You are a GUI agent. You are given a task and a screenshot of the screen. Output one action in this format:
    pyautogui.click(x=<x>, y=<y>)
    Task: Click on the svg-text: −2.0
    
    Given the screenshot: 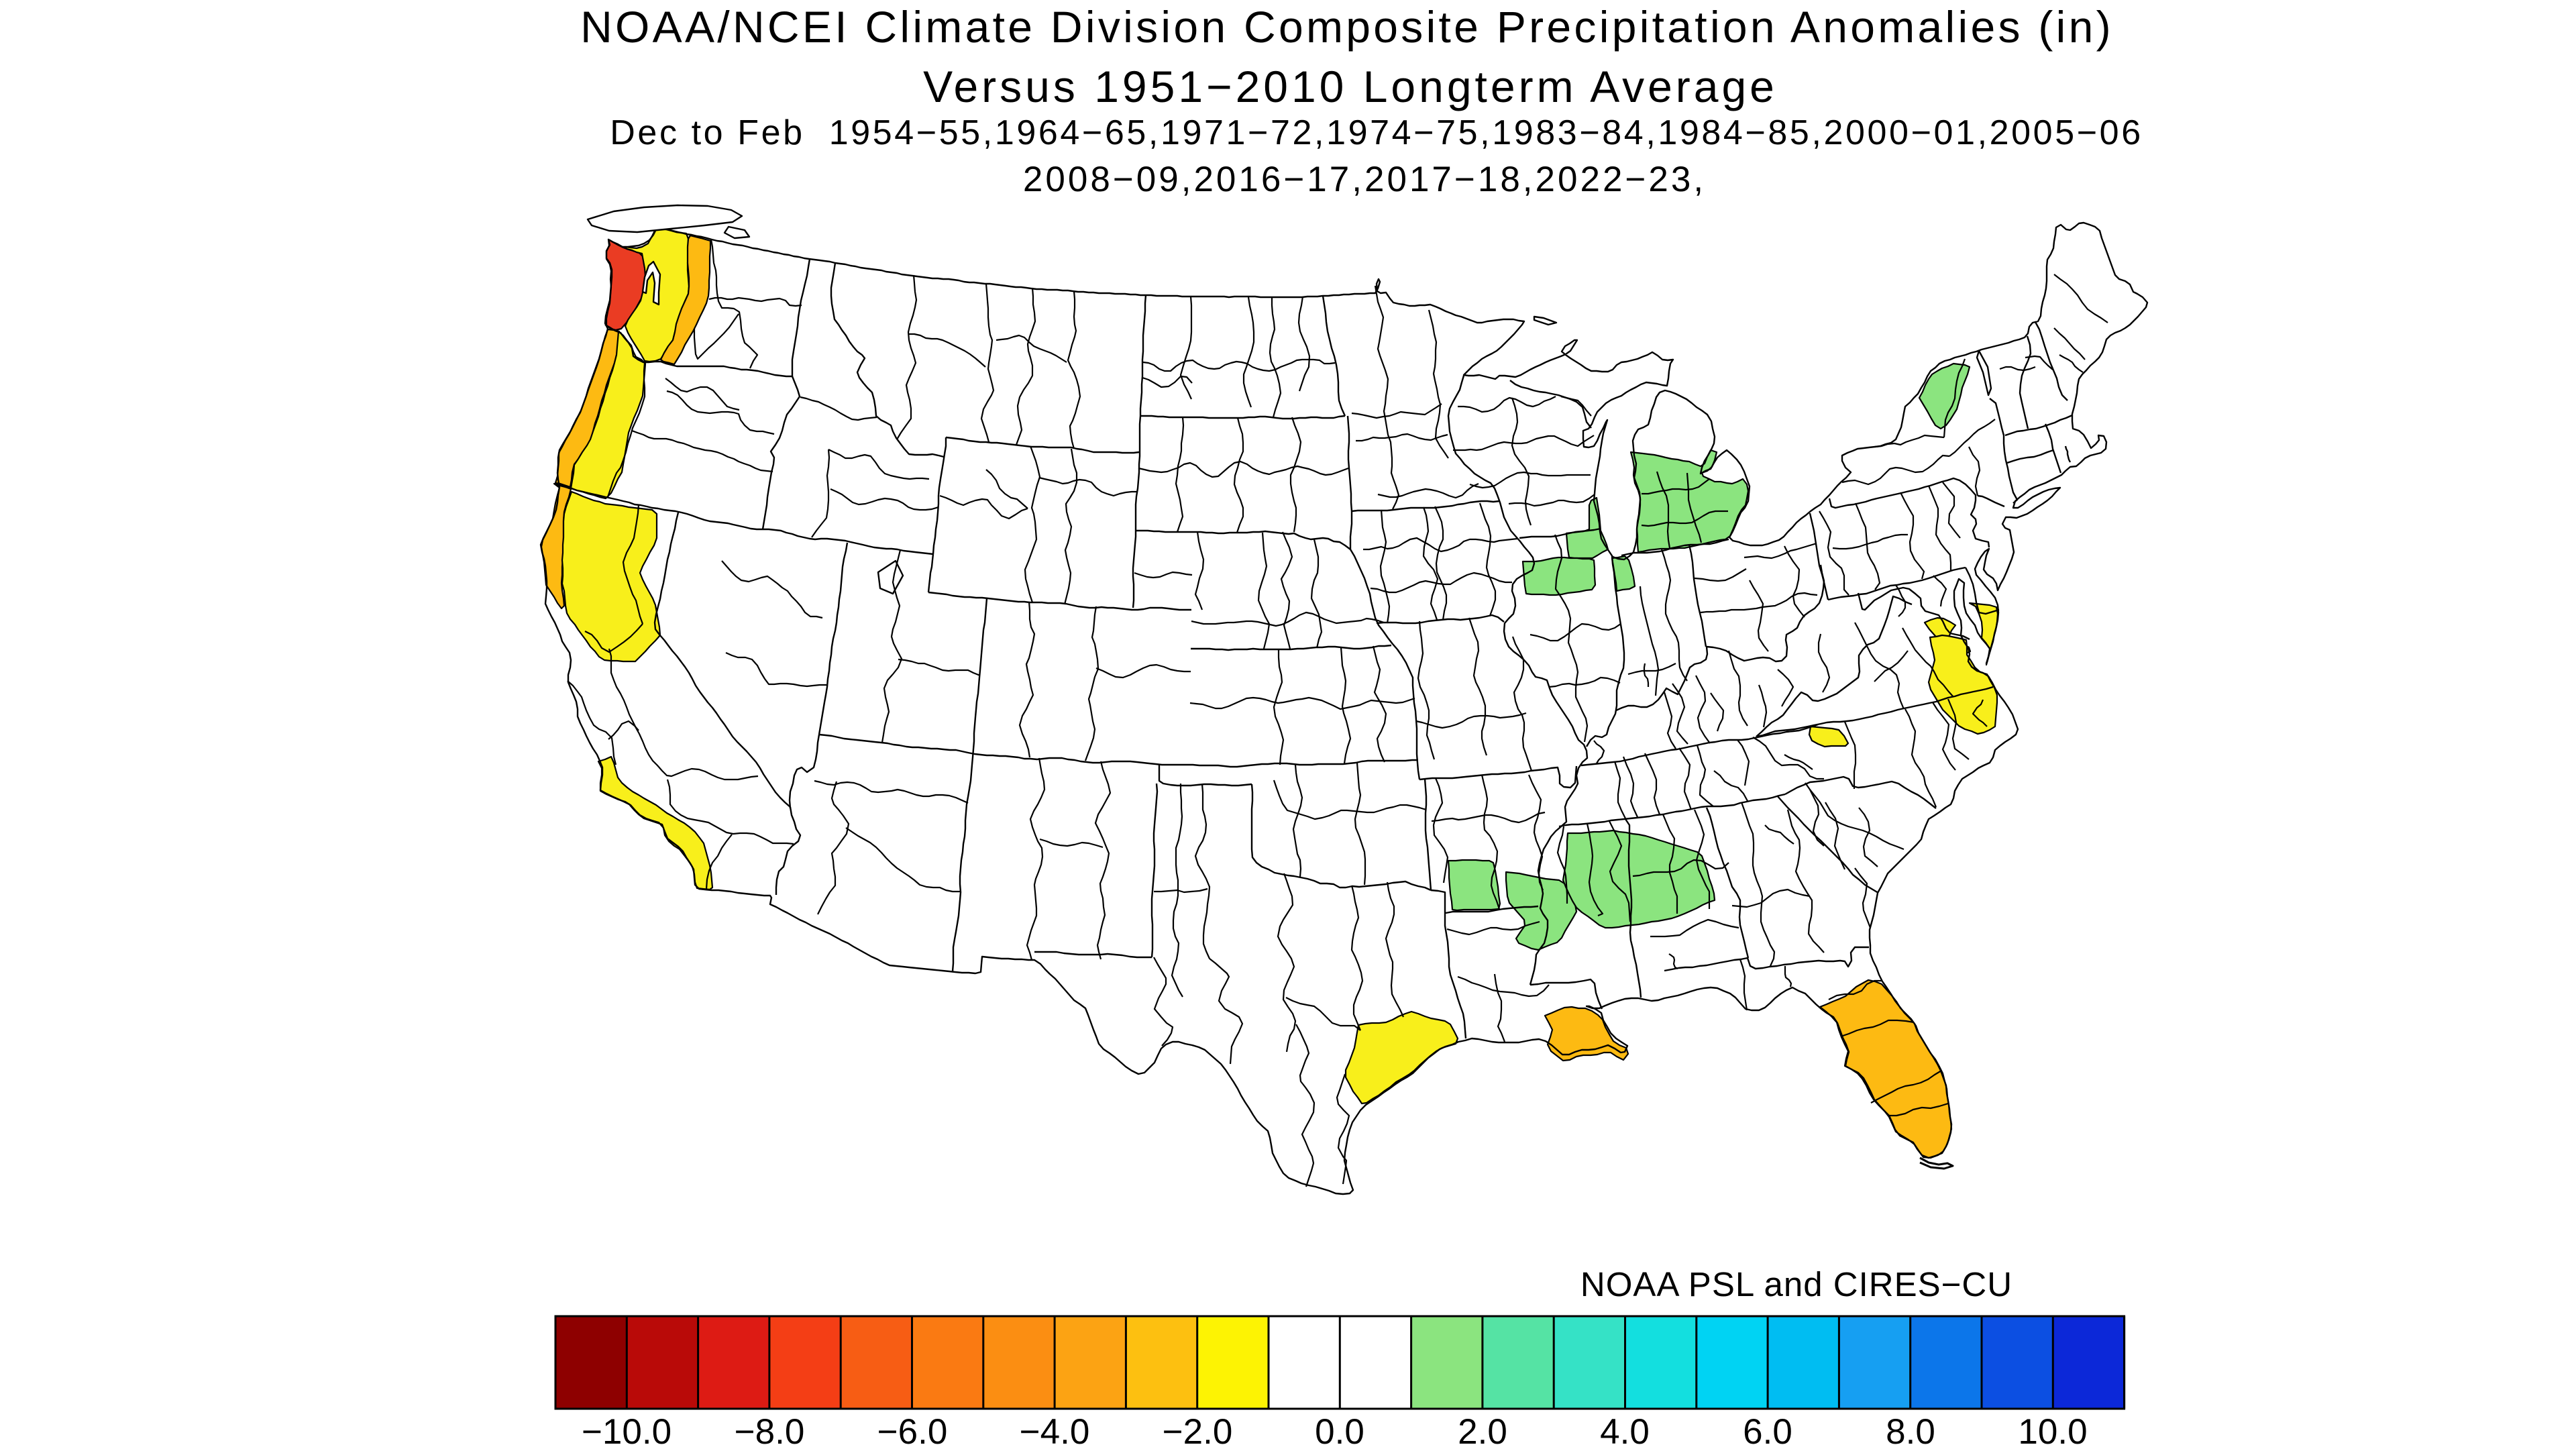 What is the action you would take?
    pyautogui.click(x=1198, y=1430)
    